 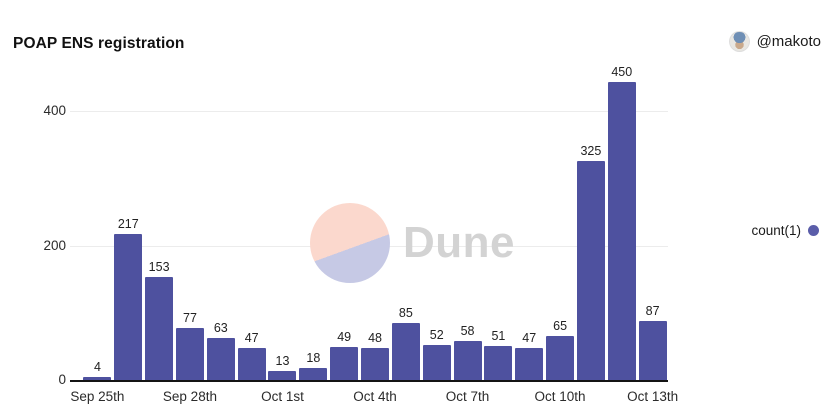 I want to click on bar-slot-oct-1: 13, so click(x=282, y=222).